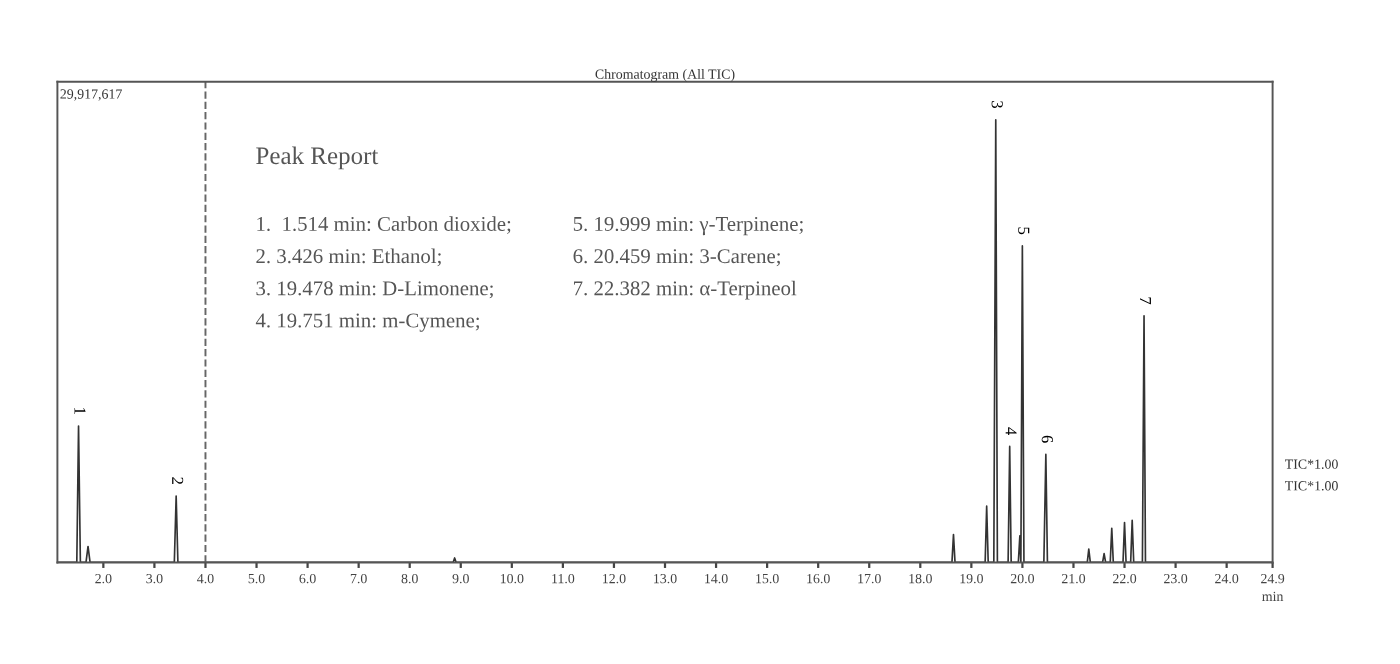  Describe the element at coordinates (1011, 431) in the screenshot. I see `annotation: 4` at that location.